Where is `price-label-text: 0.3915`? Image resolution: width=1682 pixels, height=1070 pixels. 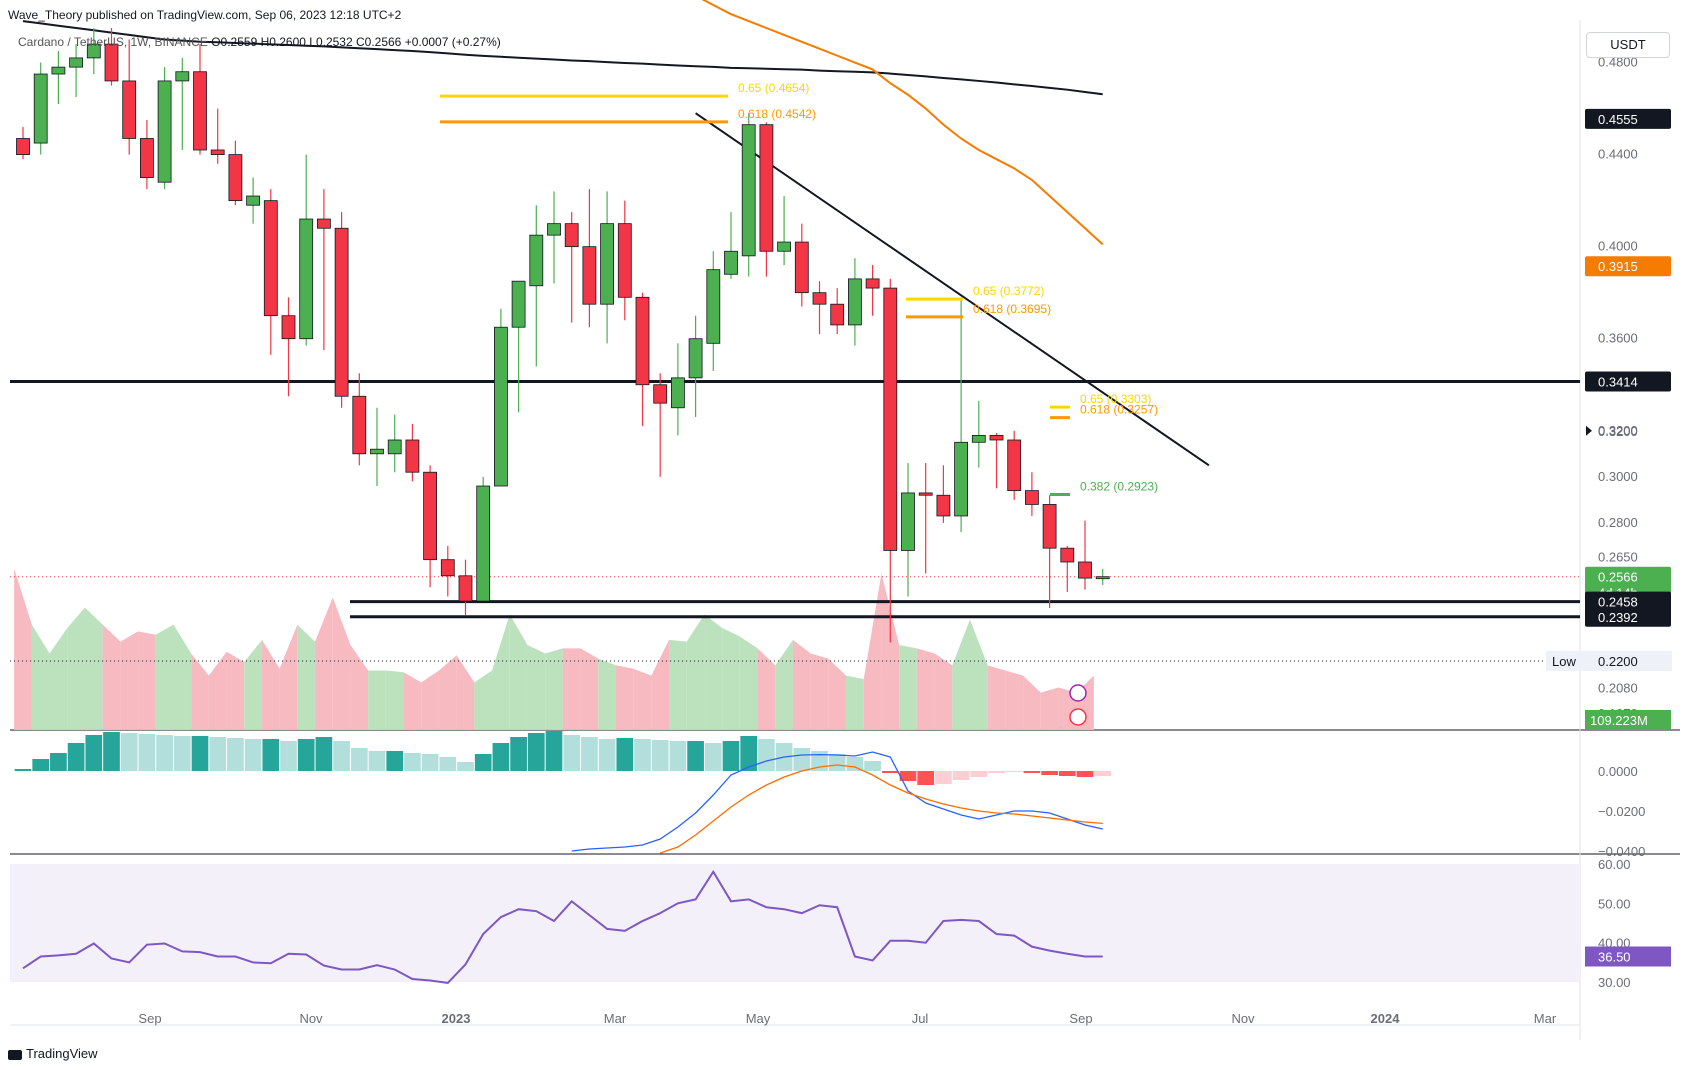 price-label-text: 0.3915 is located at coordinates (1618, 266).